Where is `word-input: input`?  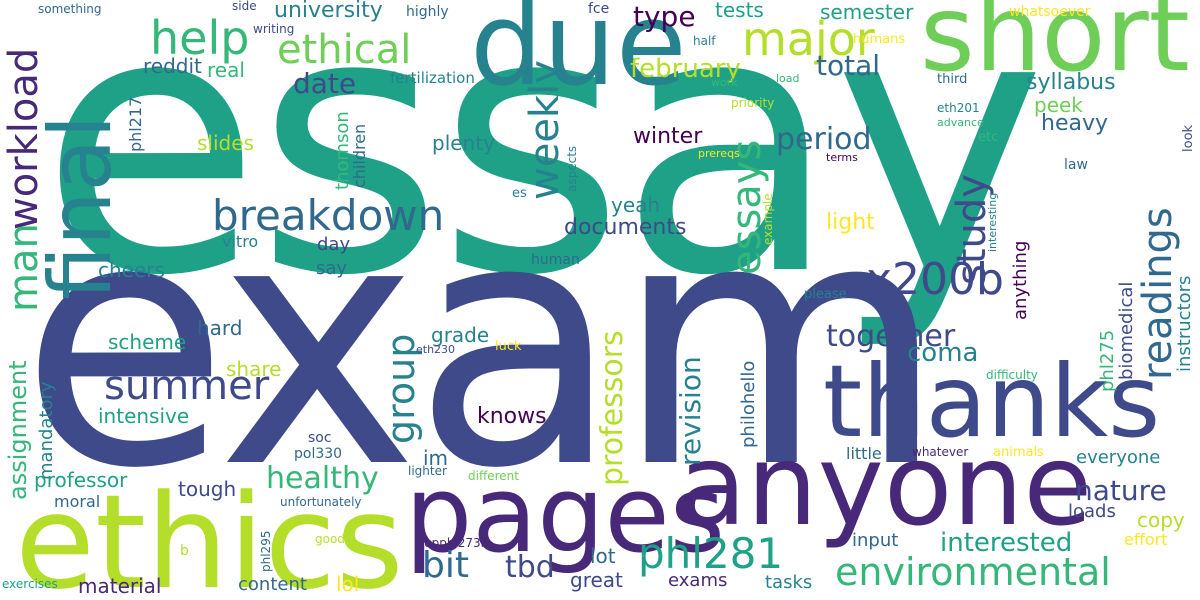
word-input: input is located at coordinates (875, 540).